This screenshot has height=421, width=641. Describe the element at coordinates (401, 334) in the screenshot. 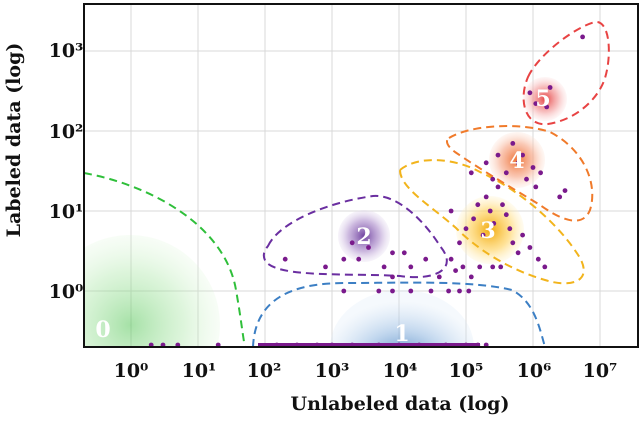

I see `cluster-label-1: 1` at that location.